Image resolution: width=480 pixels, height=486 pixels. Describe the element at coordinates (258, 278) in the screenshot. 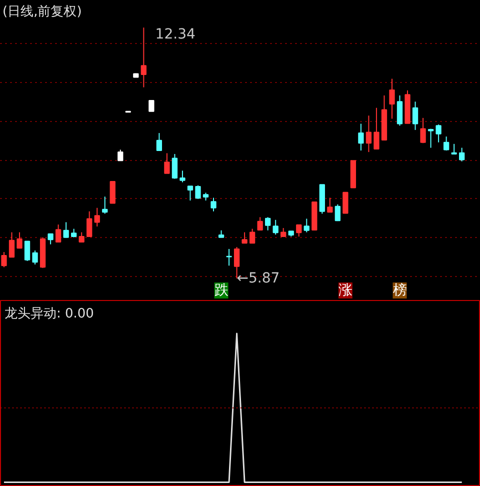

I see `annotation: ←5.87` at that location.